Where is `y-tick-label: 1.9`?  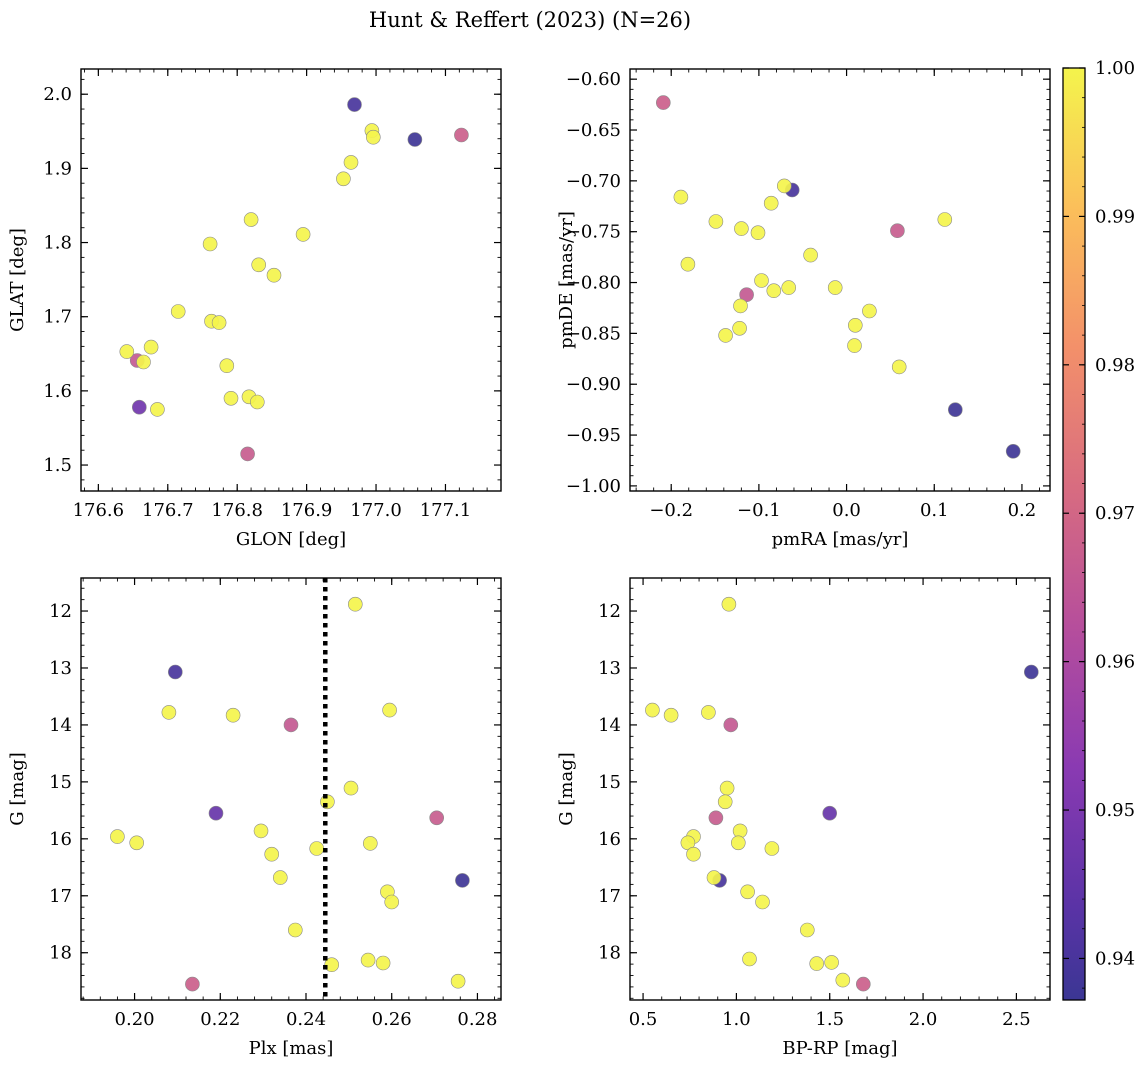
y-tick-label: 1.9 is located at coordinates (57, 168).